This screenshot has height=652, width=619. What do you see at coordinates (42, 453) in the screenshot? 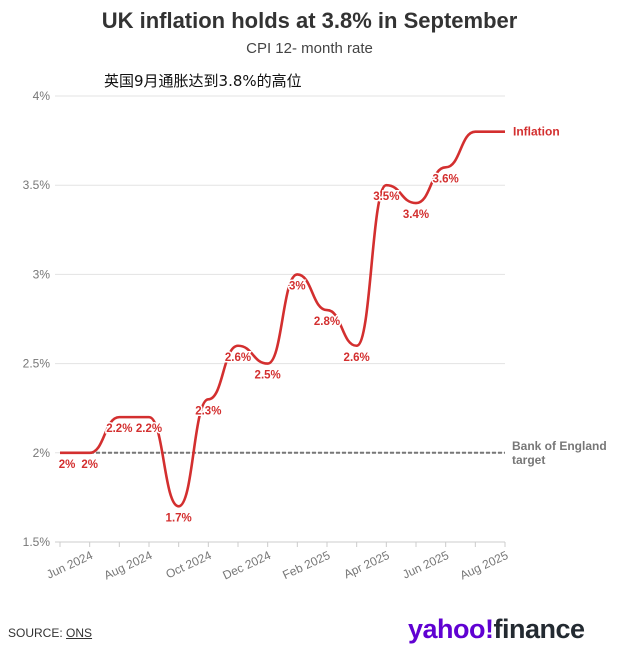
I see `y-tick-label: 2%` at bounding box center [42, 453].